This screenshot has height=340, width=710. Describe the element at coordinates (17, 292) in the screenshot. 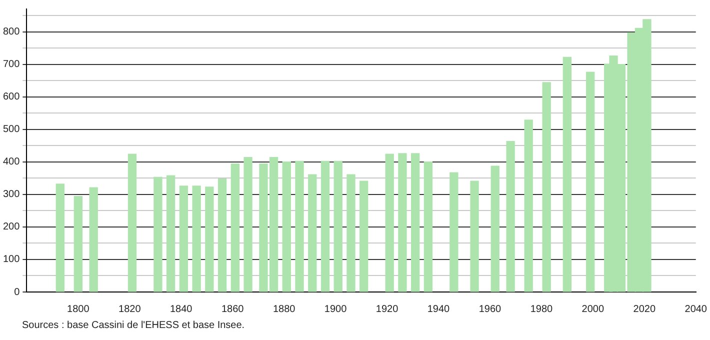

I see `y-tick-label: 0` at that location.